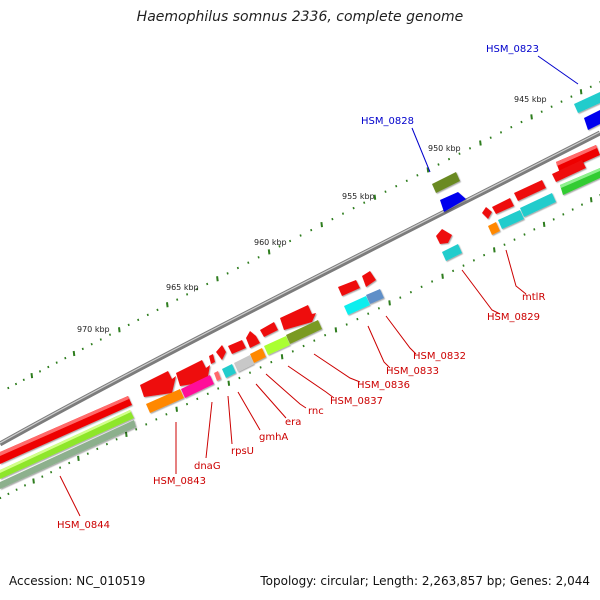 The height and width of the screenshot is (600, 600). What do you see at coordinates (67, 444) in the screenshot?
I see `inner-track-green` at bounding box center [67, 444].